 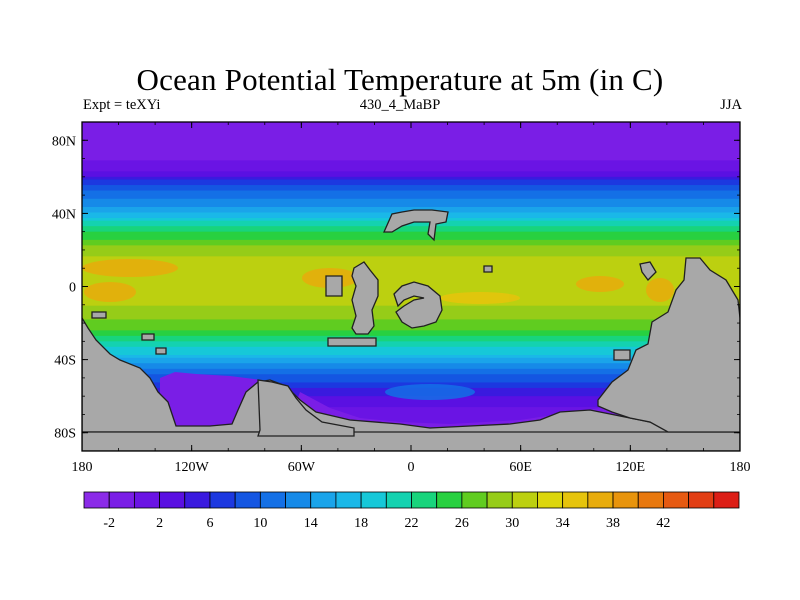 I want to click on warm-pool-east, so click(x=660, y=290).